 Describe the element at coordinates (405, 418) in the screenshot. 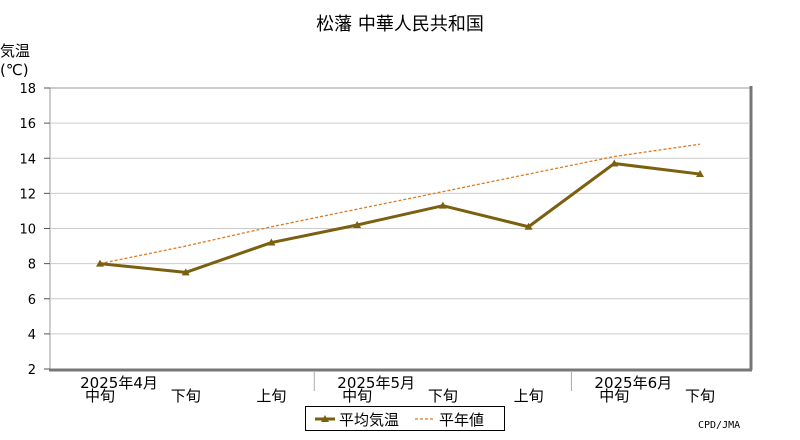

I see `chart-legend: 平均気温 平年値` at that location.